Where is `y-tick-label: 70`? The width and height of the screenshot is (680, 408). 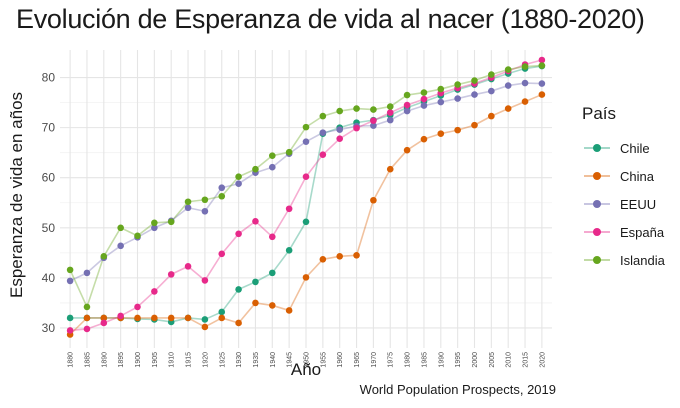 y-tick-label: 70 is located at coordinates (49, 128).